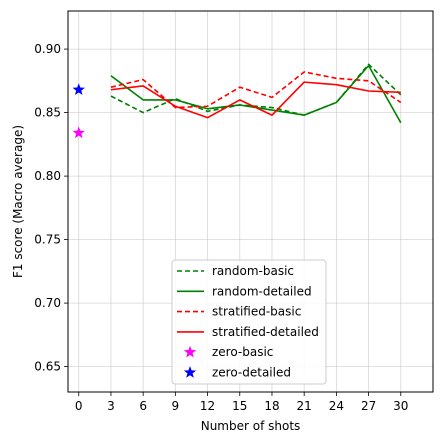  I want to click on y-axis: 0.65 0.70 0.75 0.80 0.85 0.90, so click(51, 208).